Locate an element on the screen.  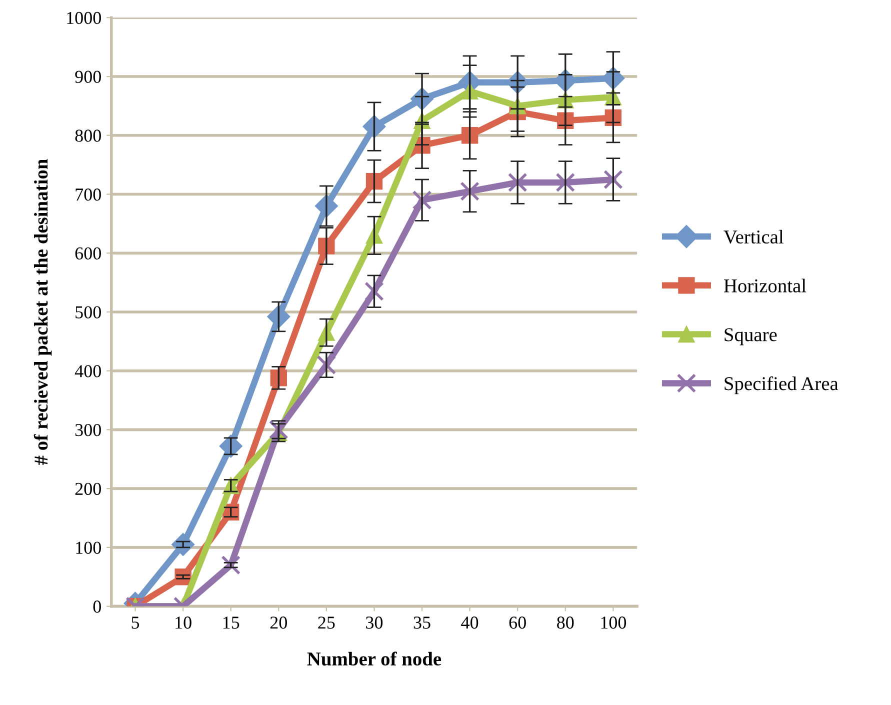
legend-label: Specified Area is located at coordinates (781, 385).